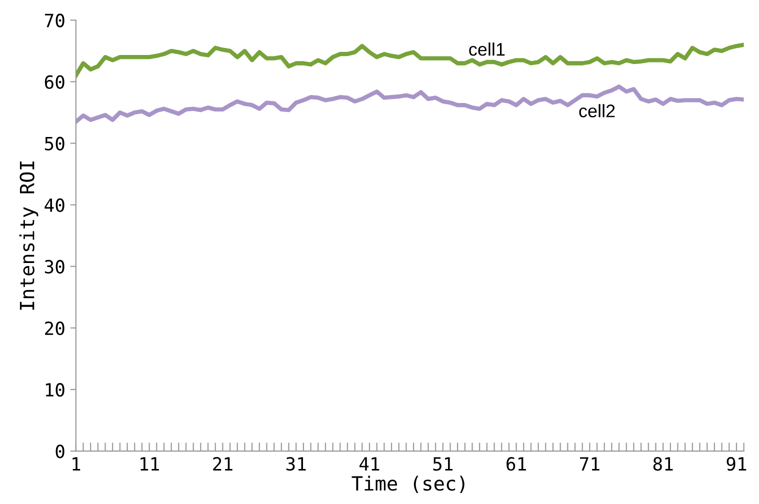  What do you see at coordinates (487, 49) in the screenshot?
I see `series-label: cell1` at bounding box center [487, 49].